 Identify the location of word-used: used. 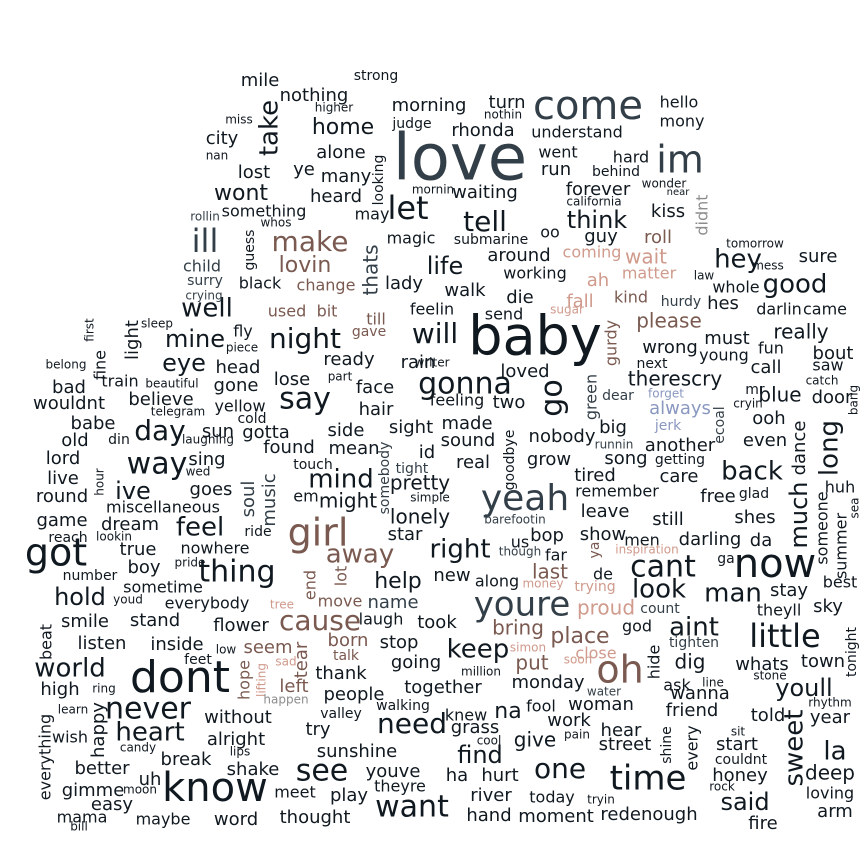
(287, 311).